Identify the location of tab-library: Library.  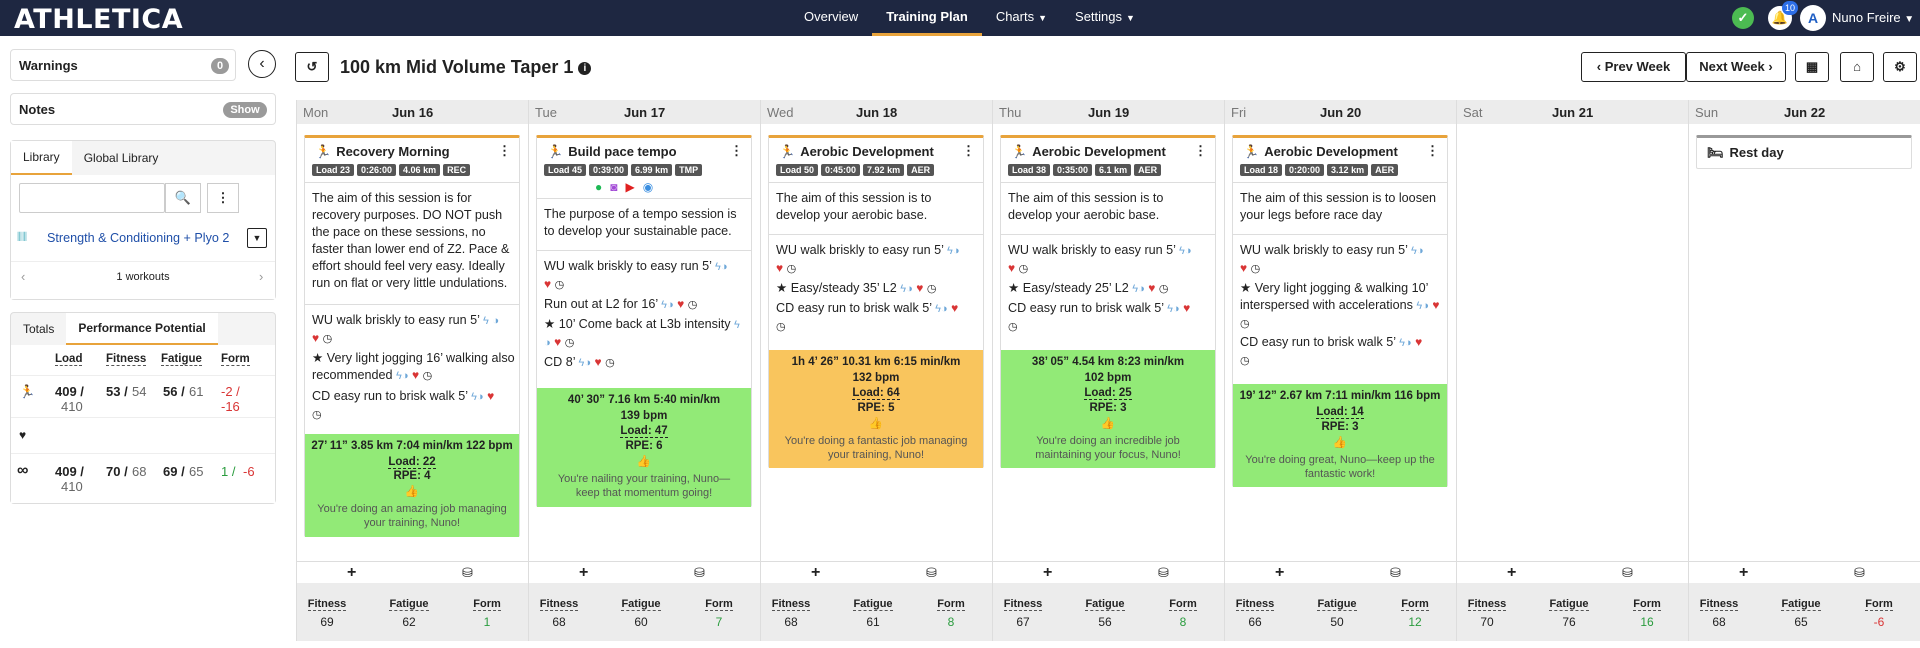
(41, 158).